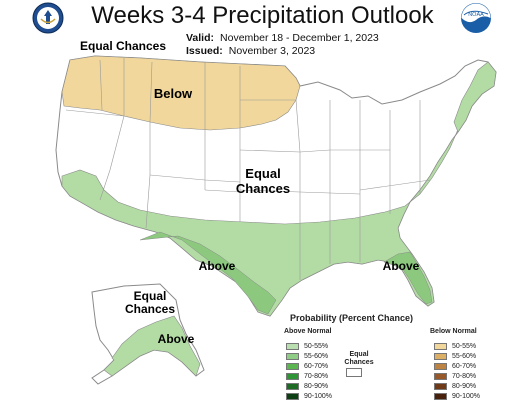 This screenshot has height=405, width=525. I want to click on legend-above-row: 80-90%, so click(307, 386).